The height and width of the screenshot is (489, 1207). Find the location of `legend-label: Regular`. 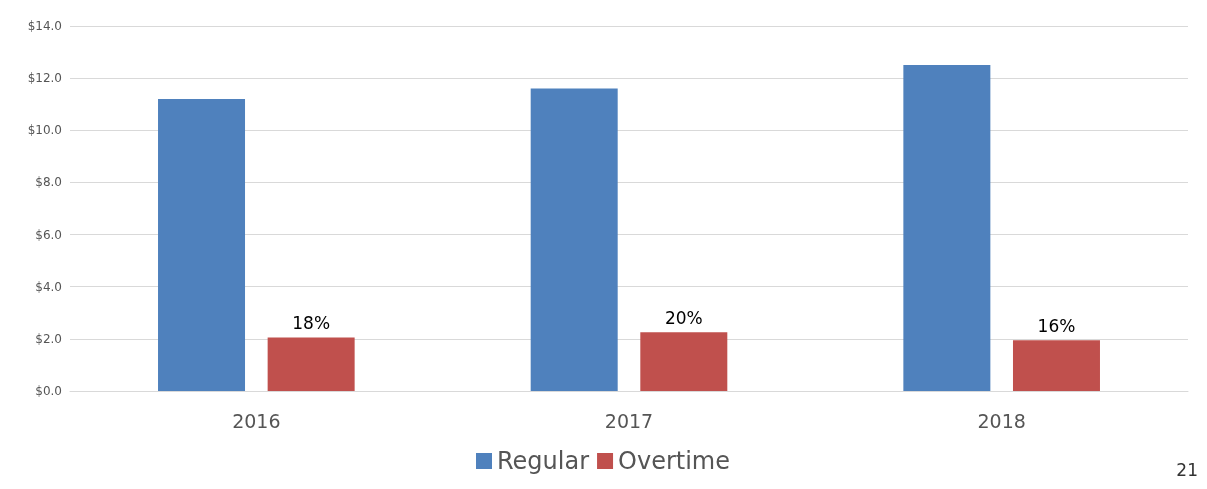

legend-label: Regular is located at coordinates (543, 461).